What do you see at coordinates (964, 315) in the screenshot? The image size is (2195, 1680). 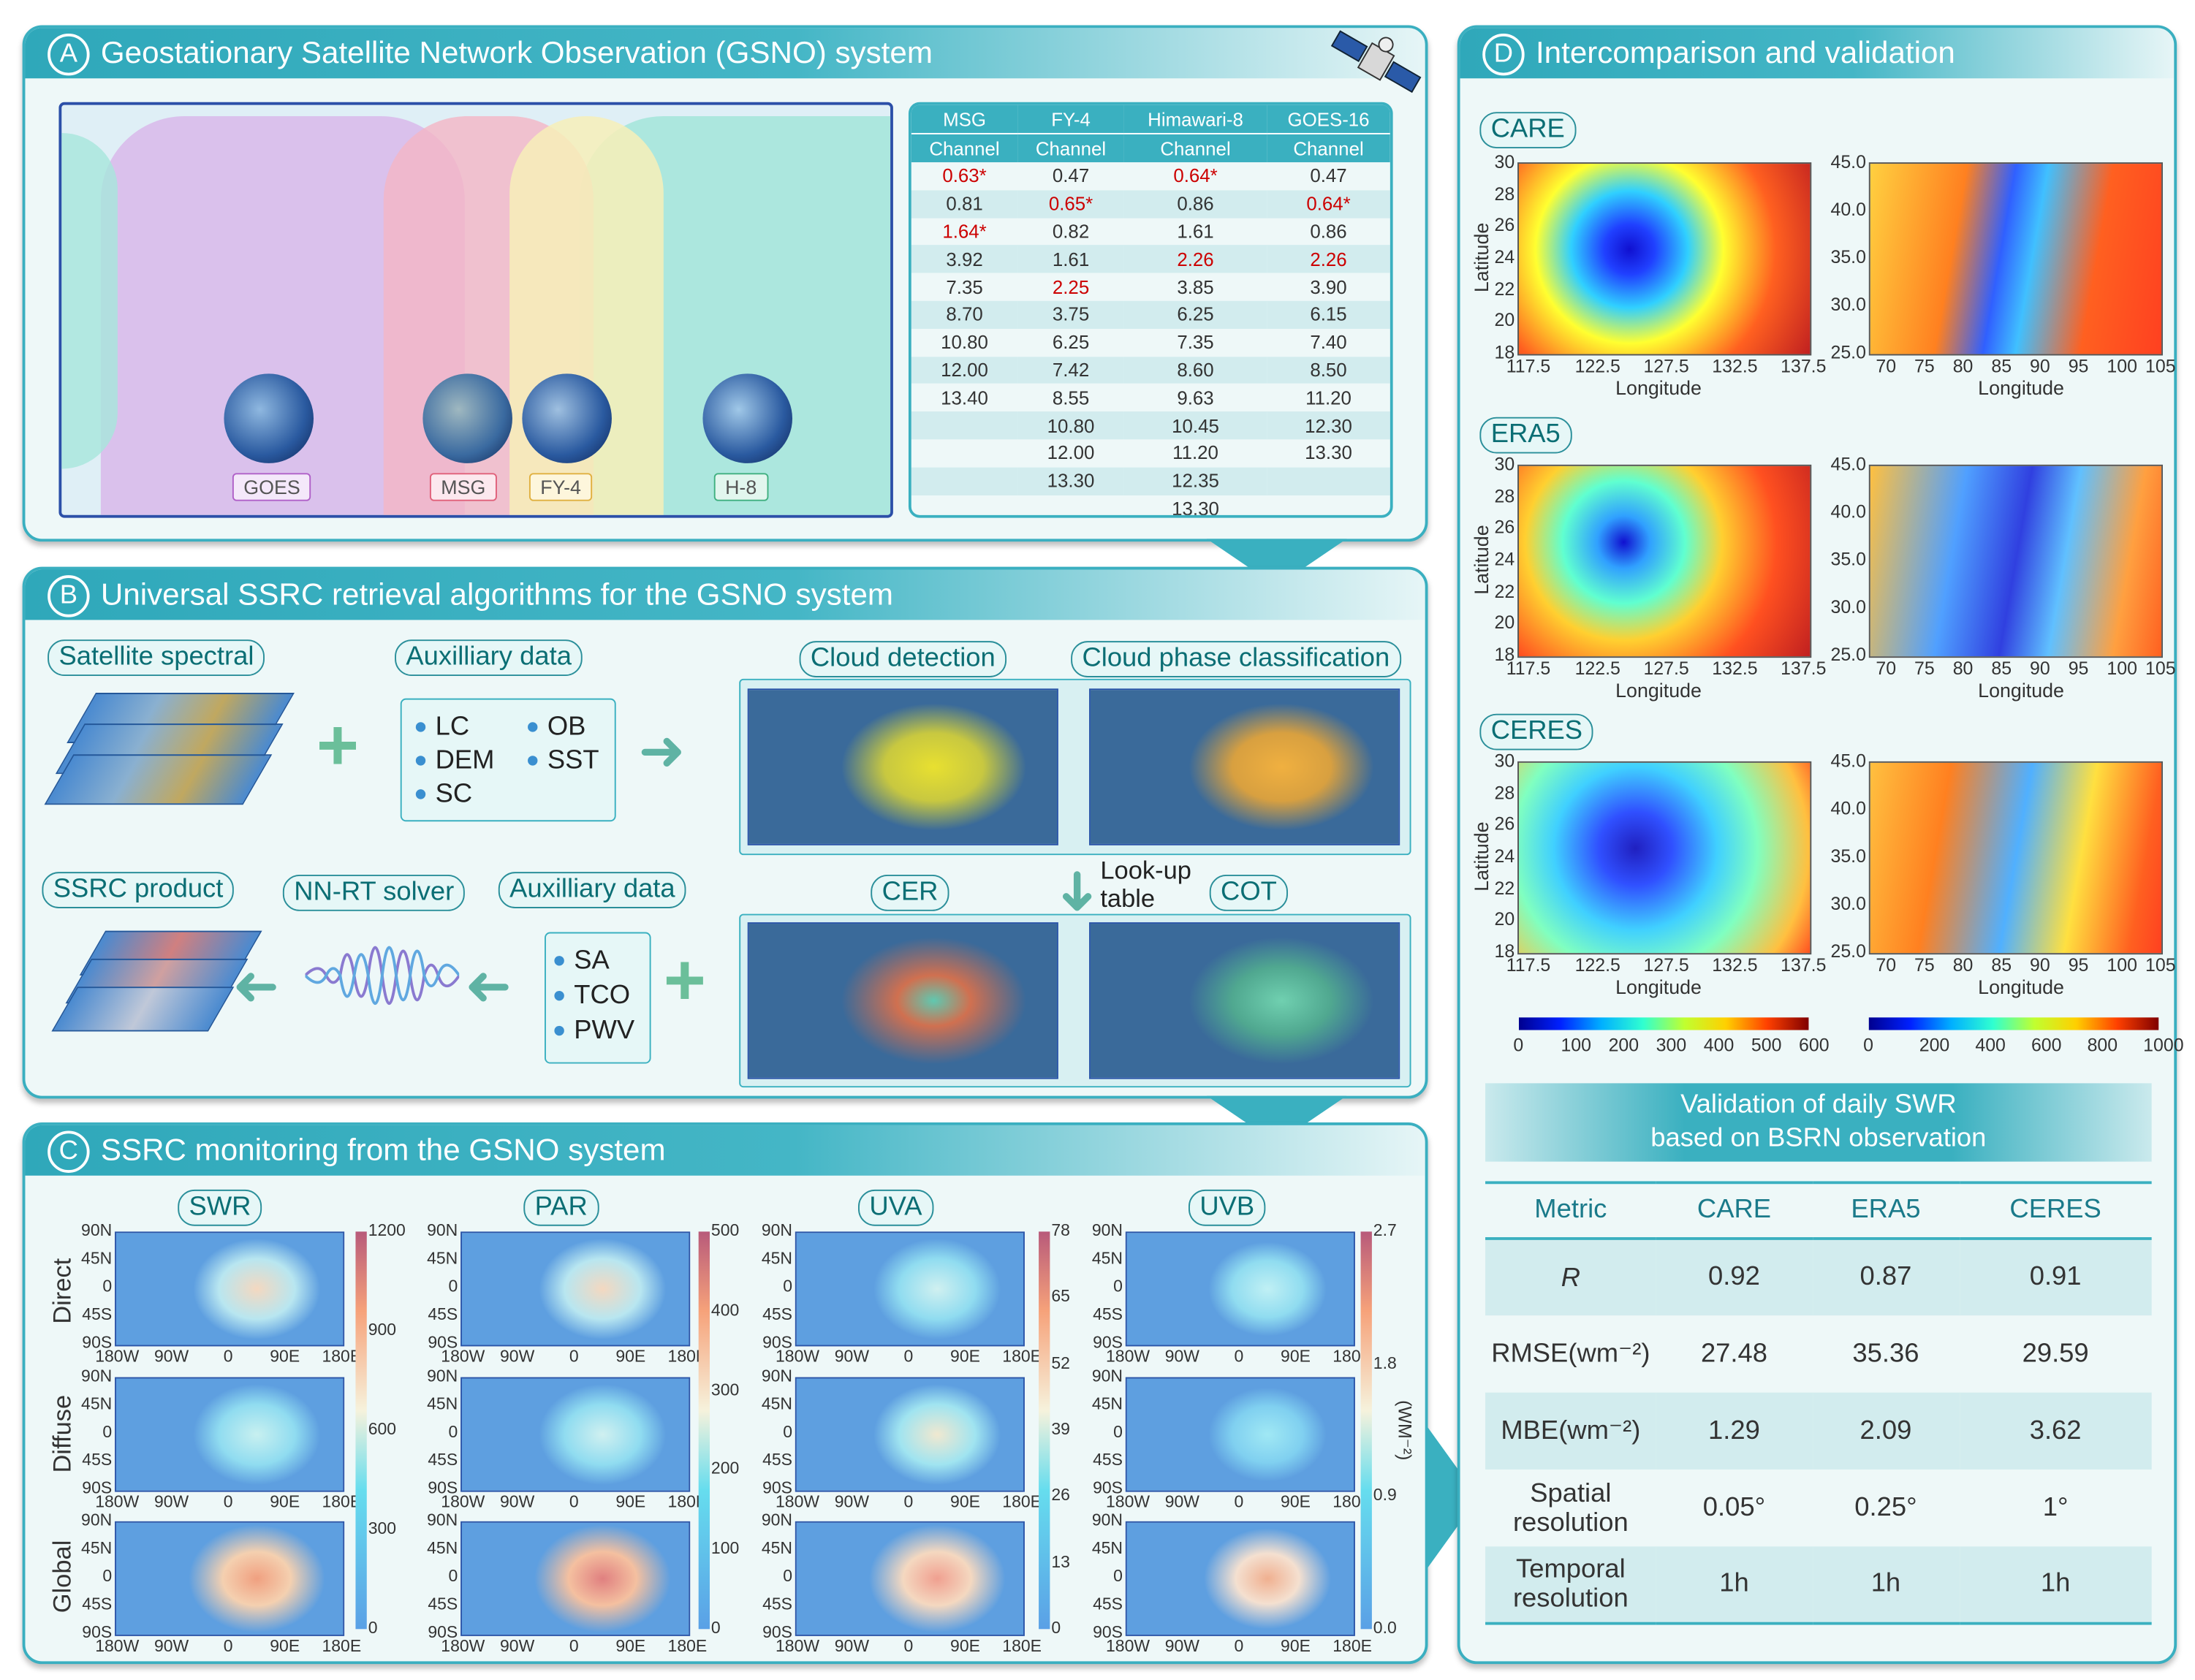 I see `table-cell: 8.70` at bounding box center [964, 315].